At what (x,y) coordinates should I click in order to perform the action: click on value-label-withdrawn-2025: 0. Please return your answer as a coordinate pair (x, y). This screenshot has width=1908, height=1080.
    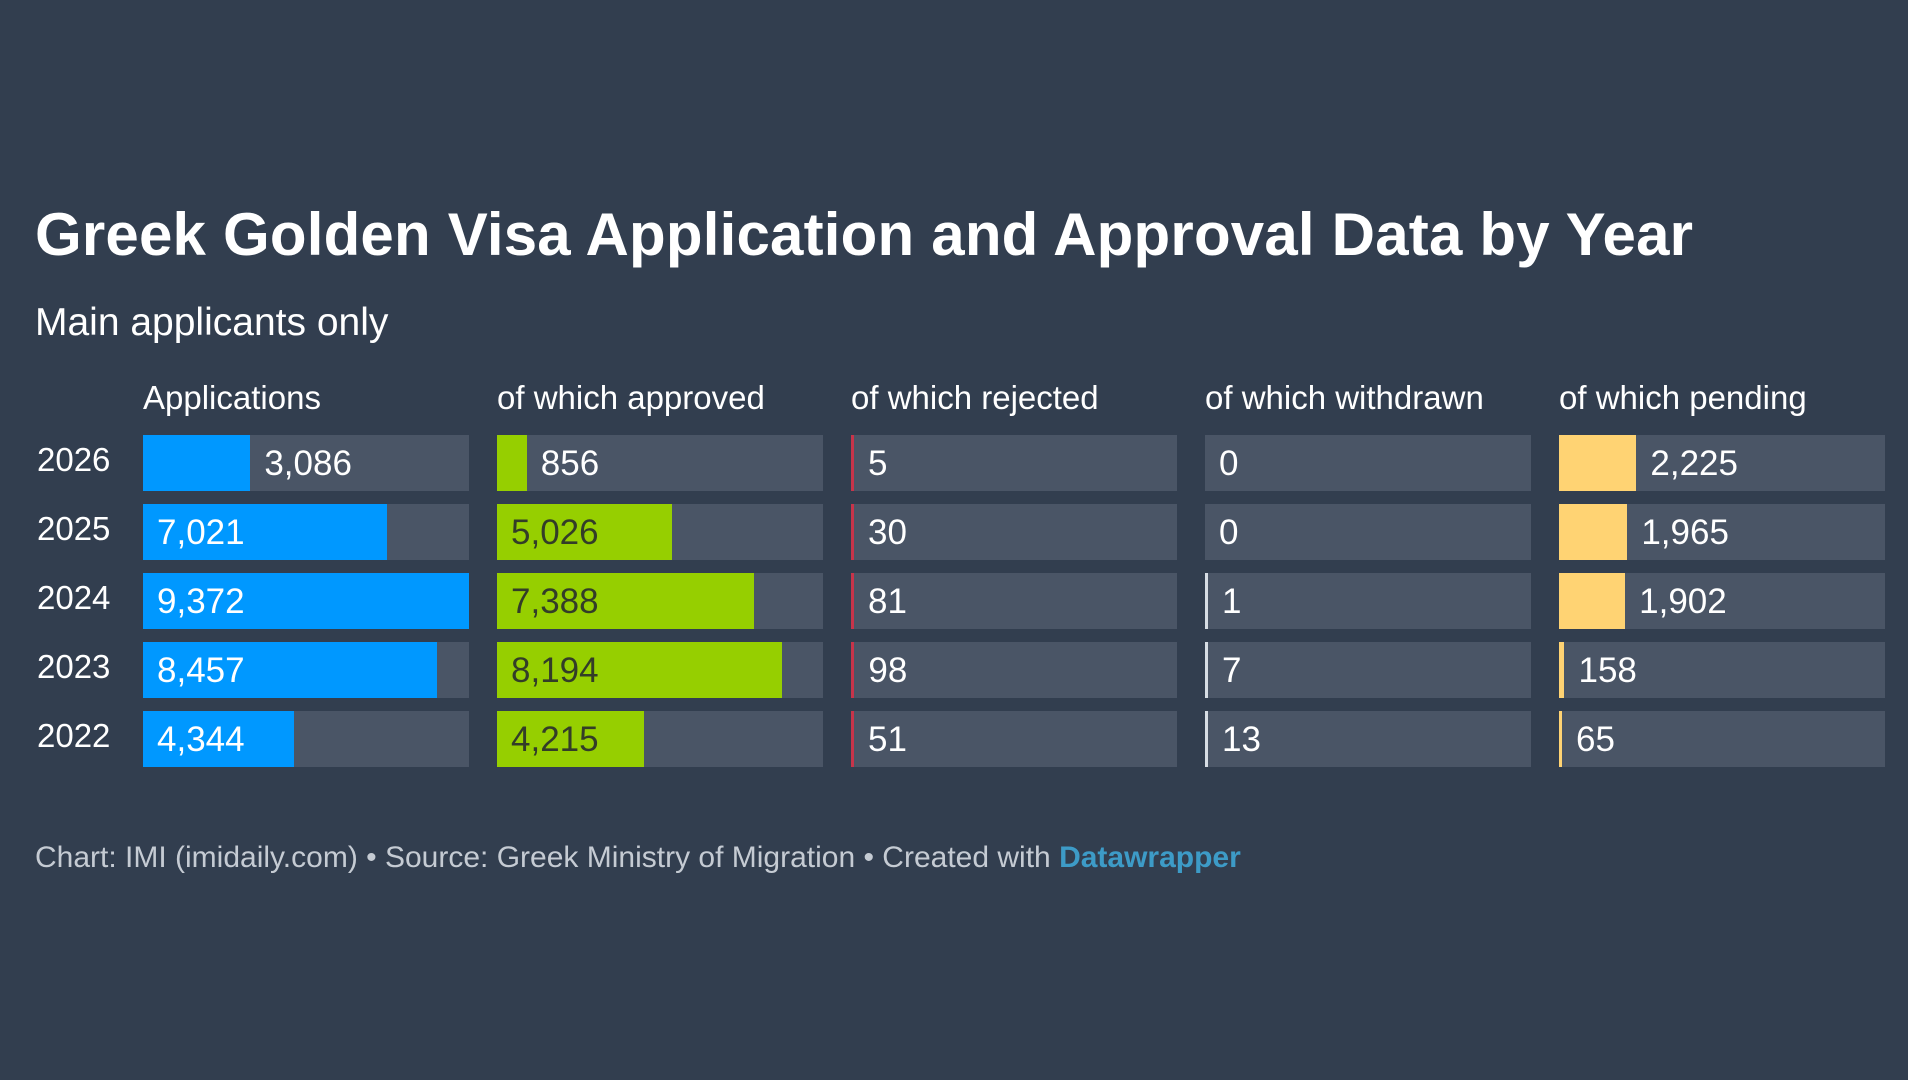
    Looking at the image, I should click on (1229, 532).